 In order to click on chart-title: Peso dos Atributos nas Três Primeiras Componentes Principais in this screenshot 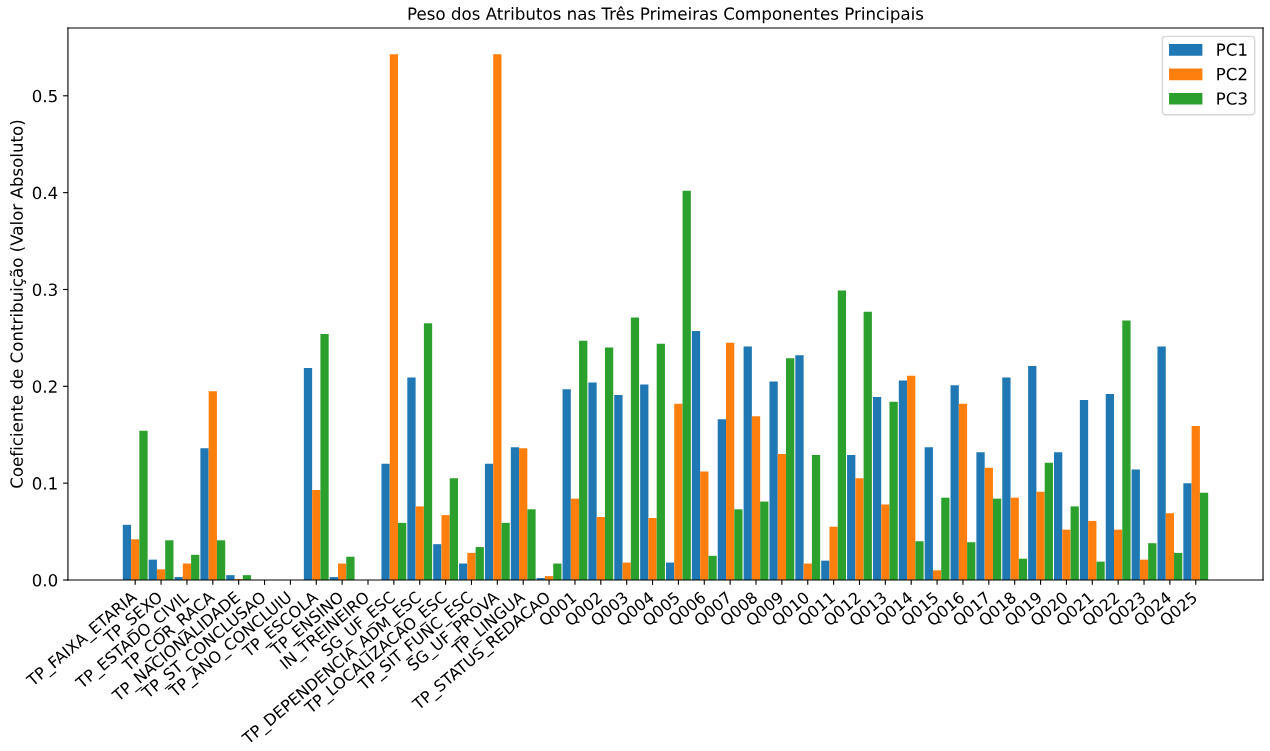, I will do `click(666, 15)`.